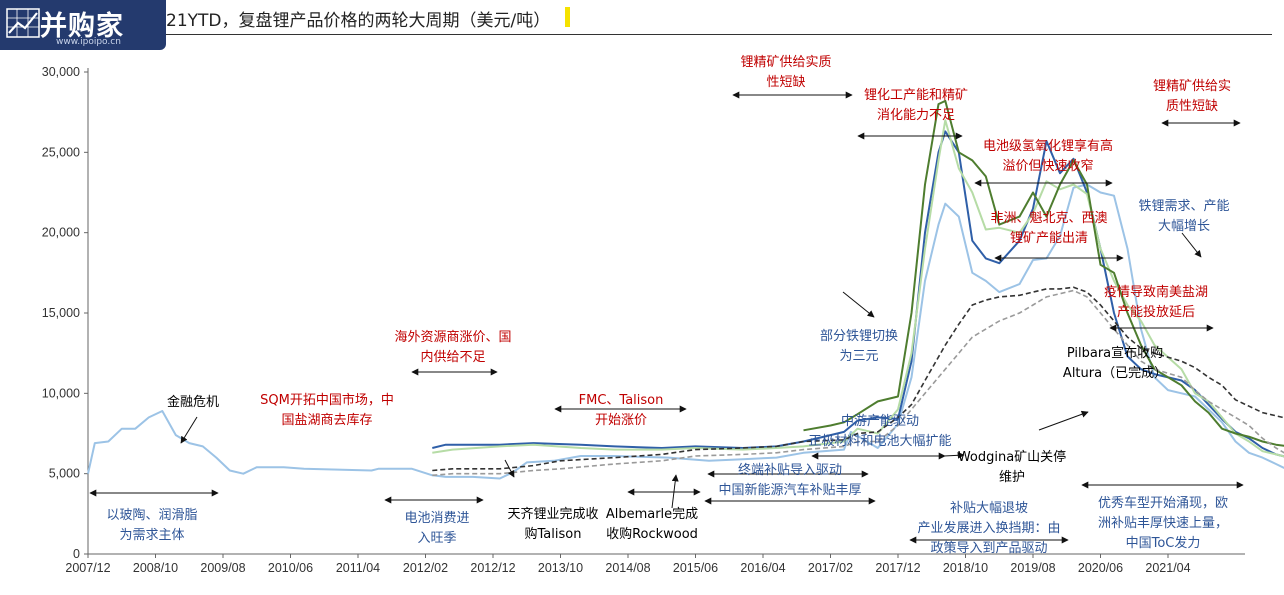 The width and height of the screenshot is (1284, 595). What do you see at coordinates (155, 568) in the screenshot?
I see `x-tick-label: 2008/10` at bounding box center [155, 568].